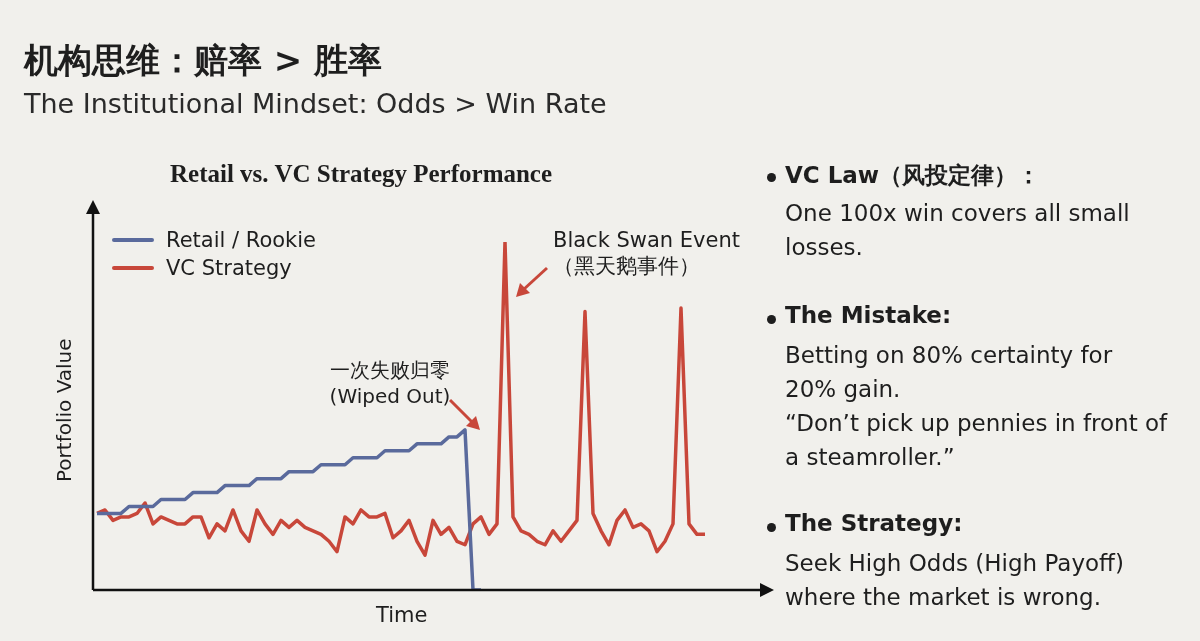  What do you see at coordinates (361, 174) in the screenshot?
I see `text: Retail vs. VC Strategy Performance` at bounding box center [361, 174].